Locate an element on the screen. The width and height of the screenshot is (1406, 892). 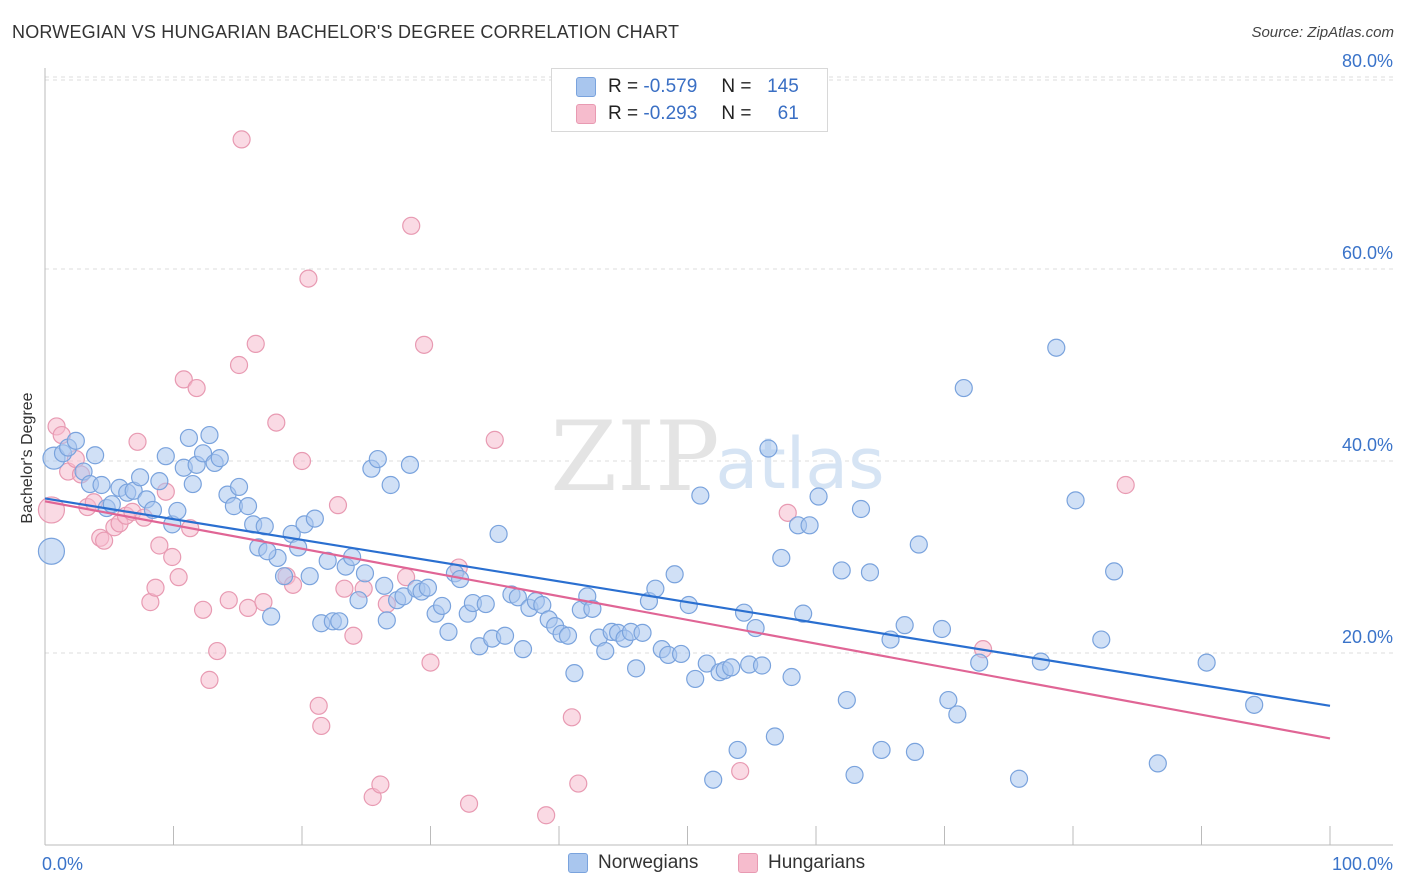
legend-n-value: 145 is located at coordinates (783, 86).